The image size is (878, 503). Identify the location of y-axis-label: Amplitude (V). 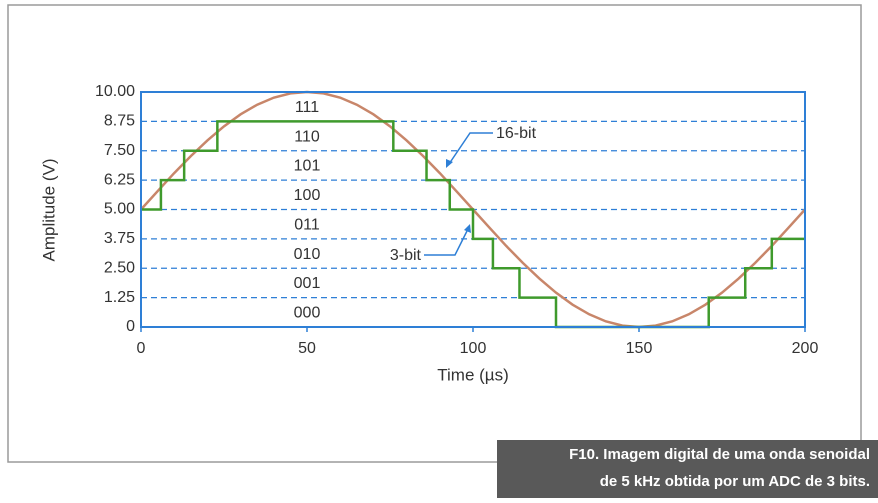
(48, 210).